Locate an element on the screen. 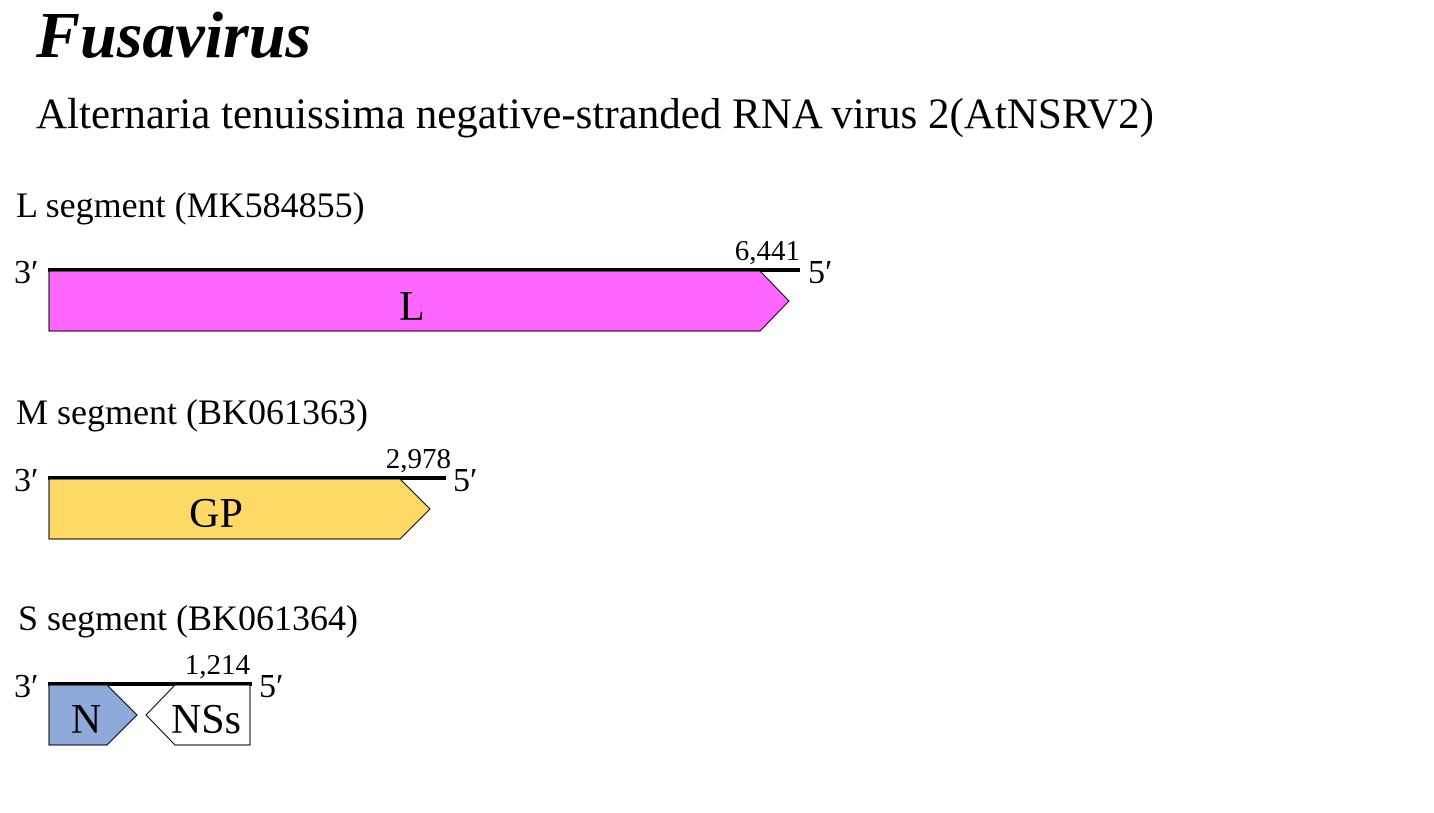  orf-n-arrow is located at coordinates (93, 715).